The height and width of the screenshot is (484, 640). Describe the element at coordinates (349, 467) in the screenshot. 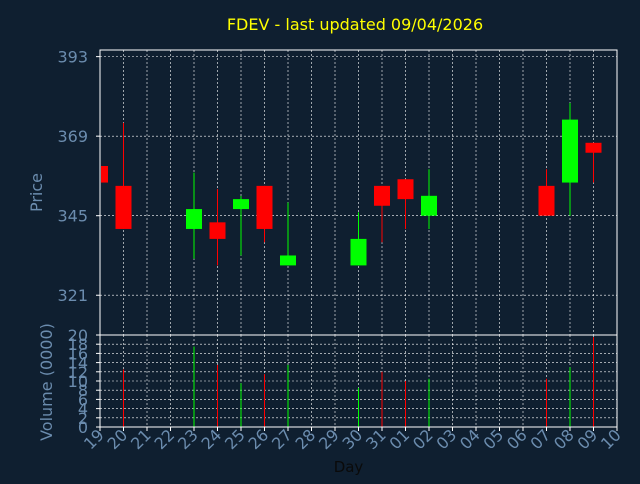

I see `x-axis-label: Day` at that location.